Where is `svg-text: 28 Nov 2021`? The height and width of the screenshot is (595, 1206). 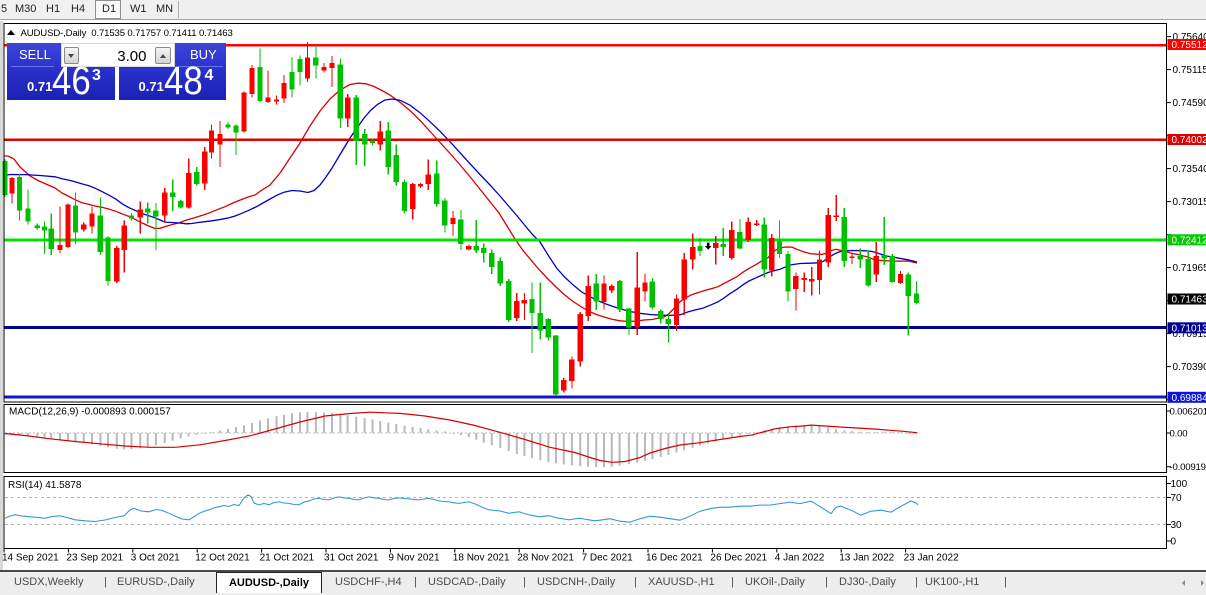
svg-text: 28 Nov 2021 is located at coordinates (545, 558).